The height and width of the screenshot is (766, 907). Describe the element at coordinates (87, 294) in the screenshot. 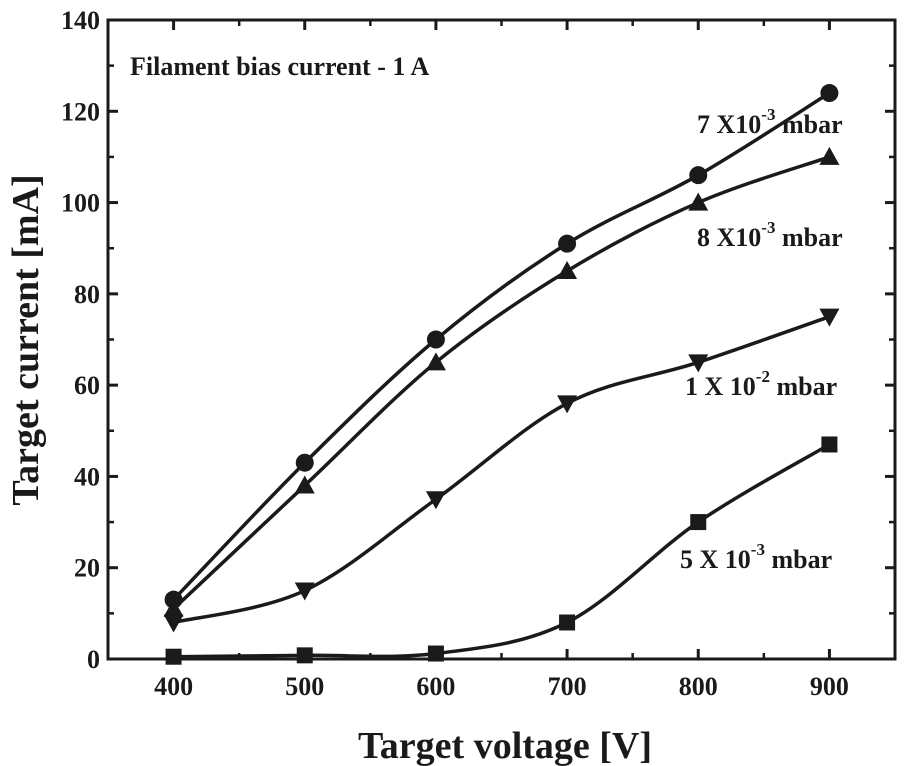

I see `y-tick-label: 80` at that location.